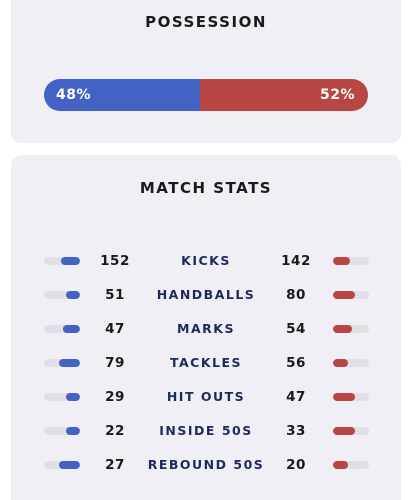 This screenshot has width=412, height=500. Describe the element at coordinates (122, 95) in the screenshot. I see `possession-home-segment: 48%` at that location.